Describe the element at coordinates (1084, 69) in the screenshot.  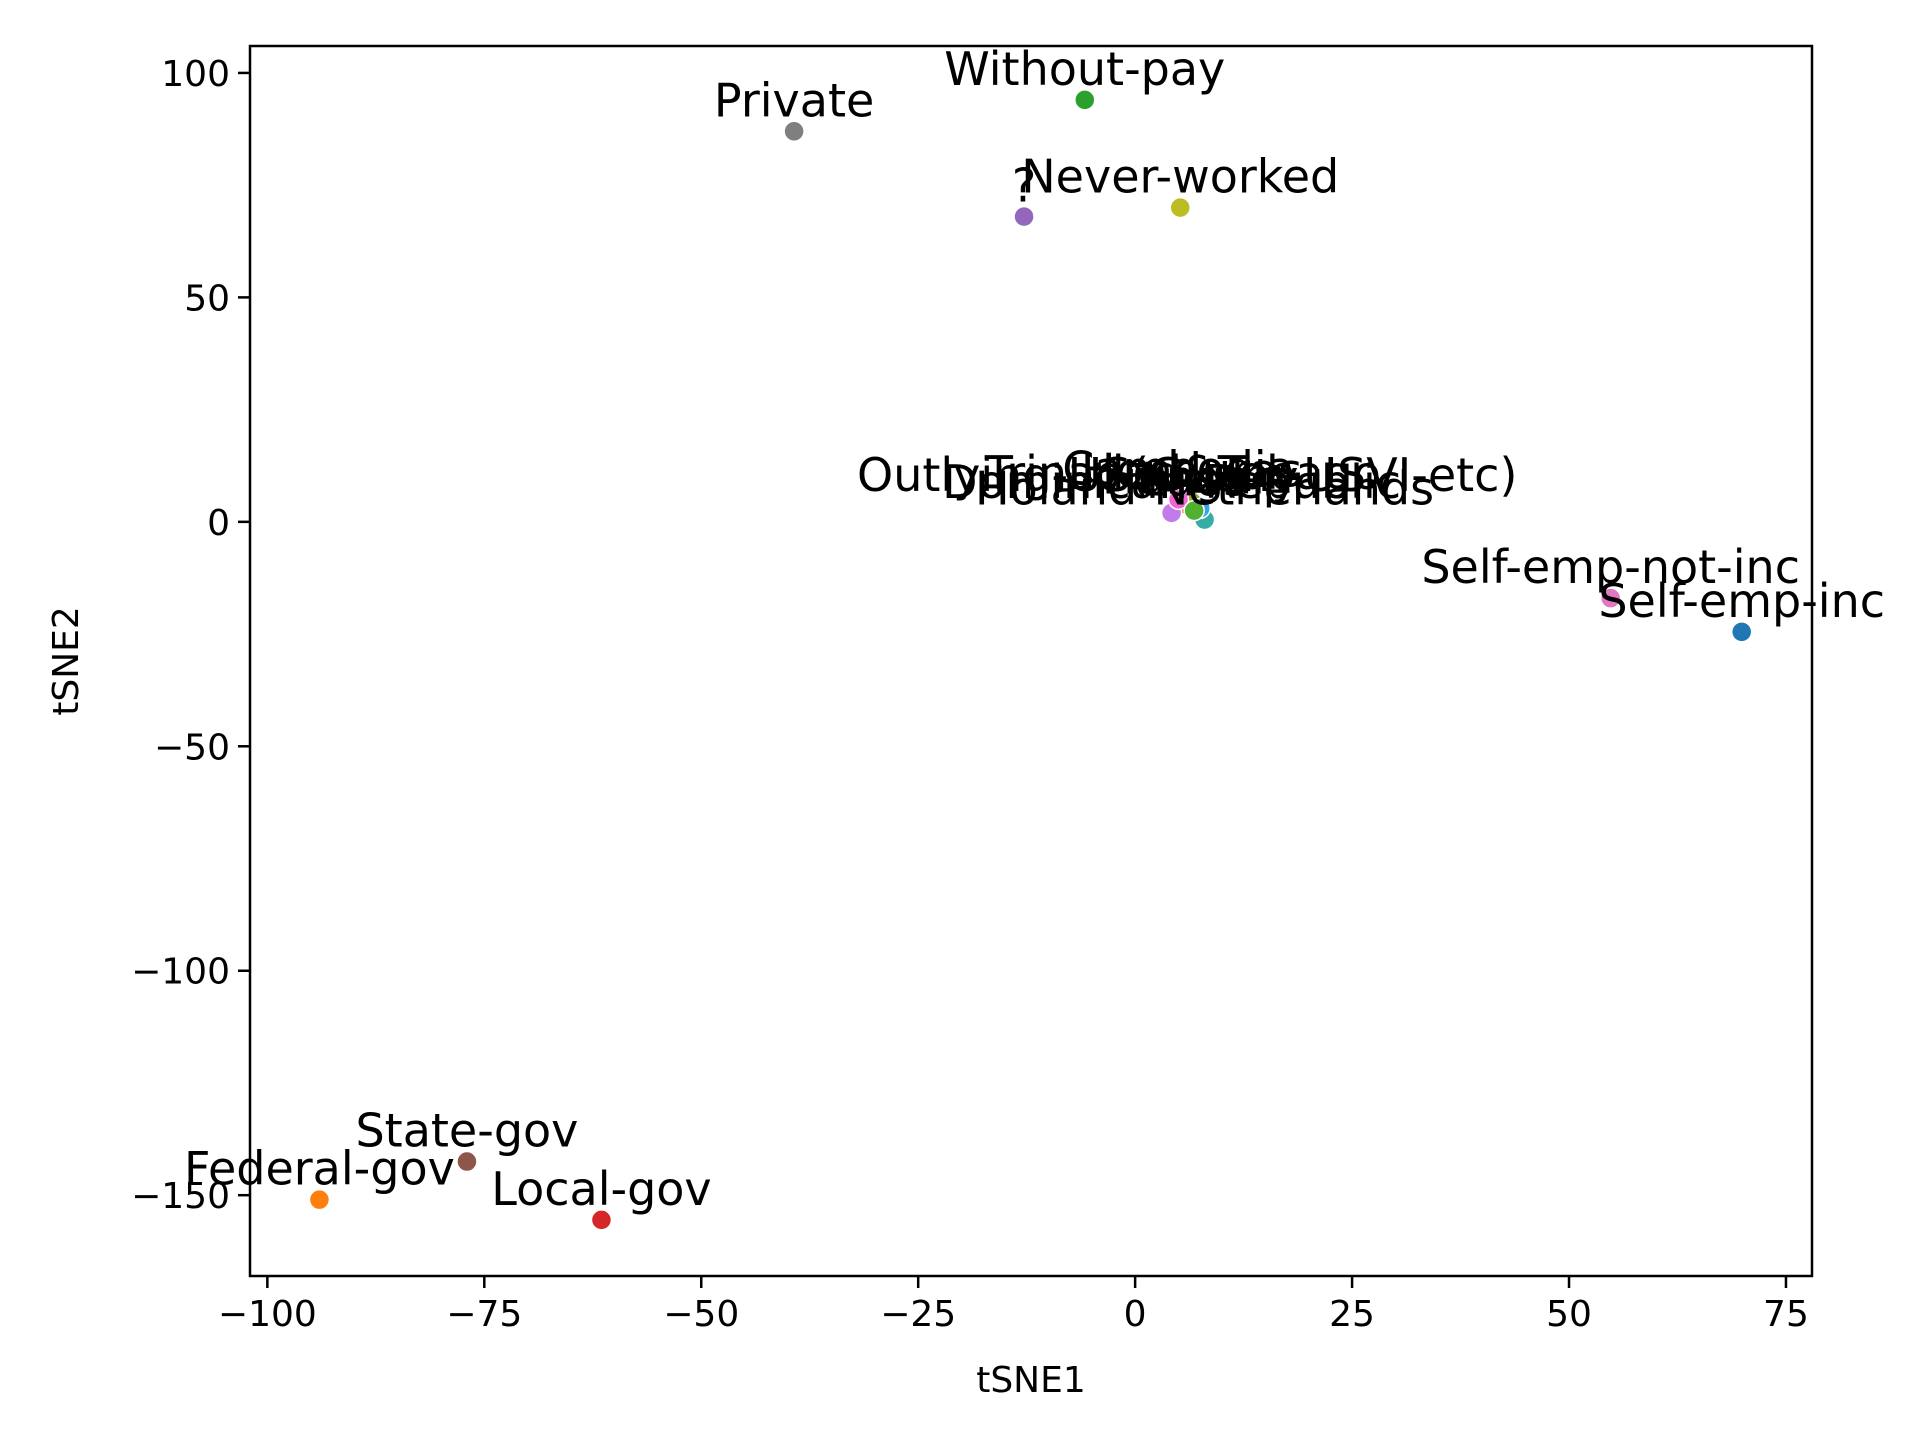
I see `point-label: Without-pay` at that location.